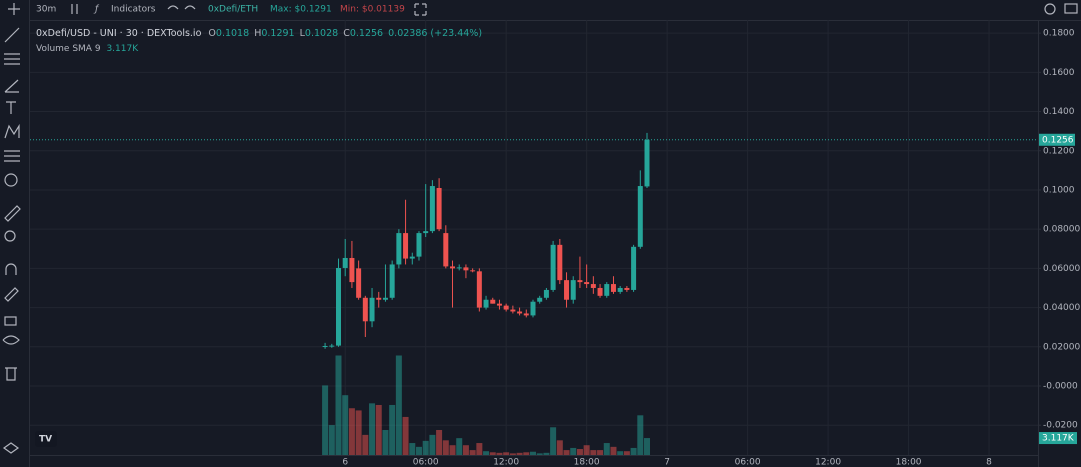 This screenshot has height=467, width=1081. Describe the element at coordinates (1058, 439) in the screenshot. I see `volume-tag-label: 3.117K` at that location.